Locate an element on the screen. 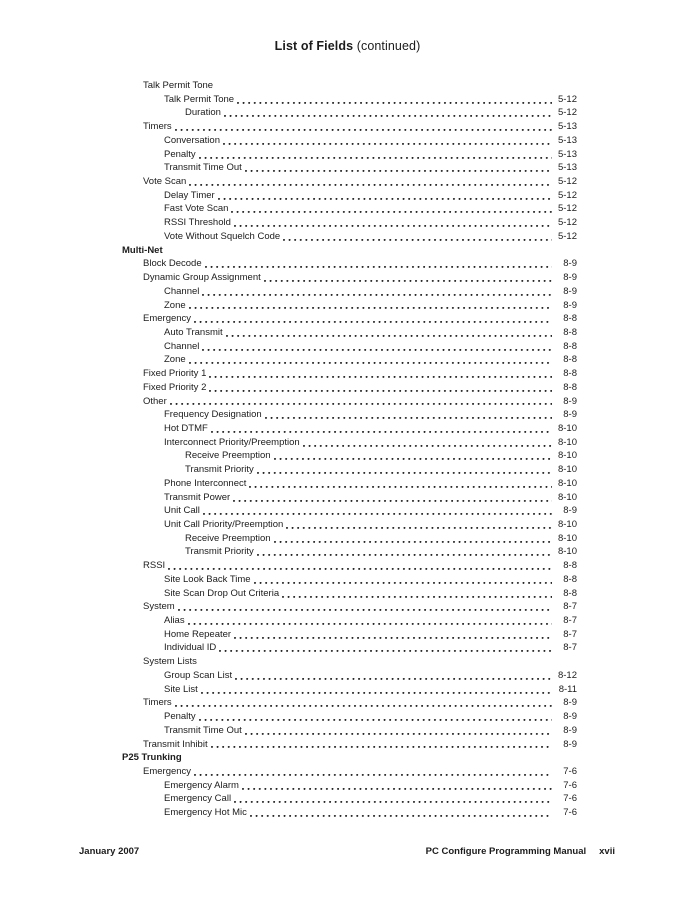 Image resolution: width=695 pixels, height=899 pixels. toc-entry: Individual ID 8-7 is located at coordinates (349, 648).